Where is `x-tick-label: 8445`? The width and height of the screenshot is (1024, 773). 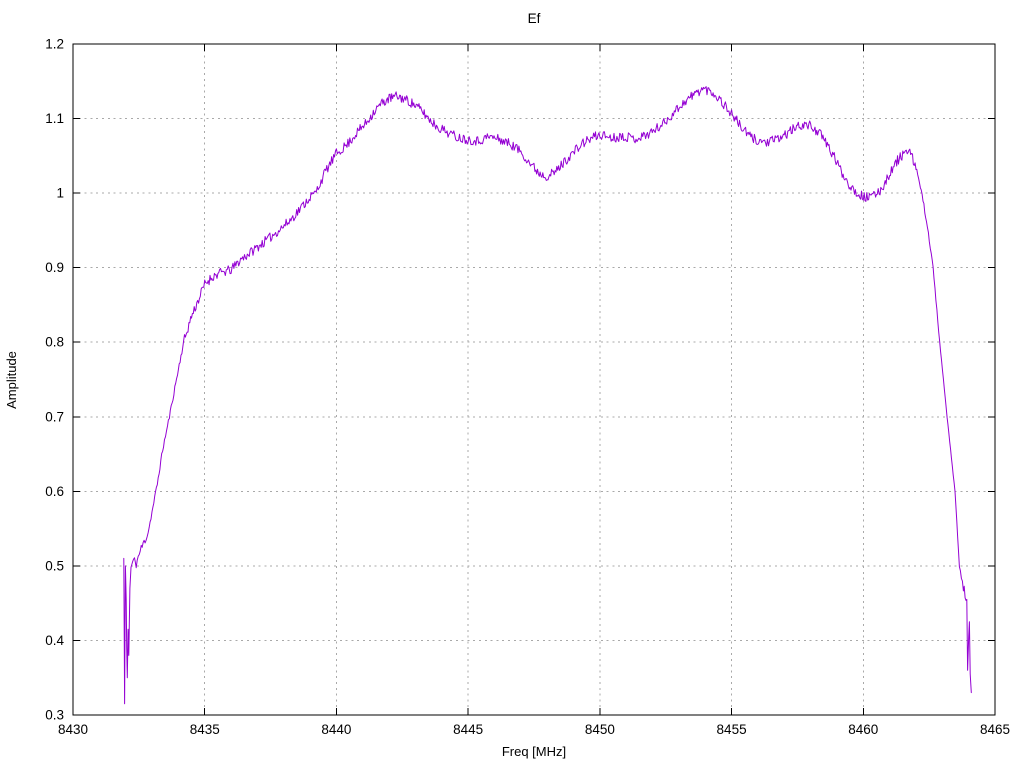
x-tick-label: 8445 is located at coordinates (468, 729).